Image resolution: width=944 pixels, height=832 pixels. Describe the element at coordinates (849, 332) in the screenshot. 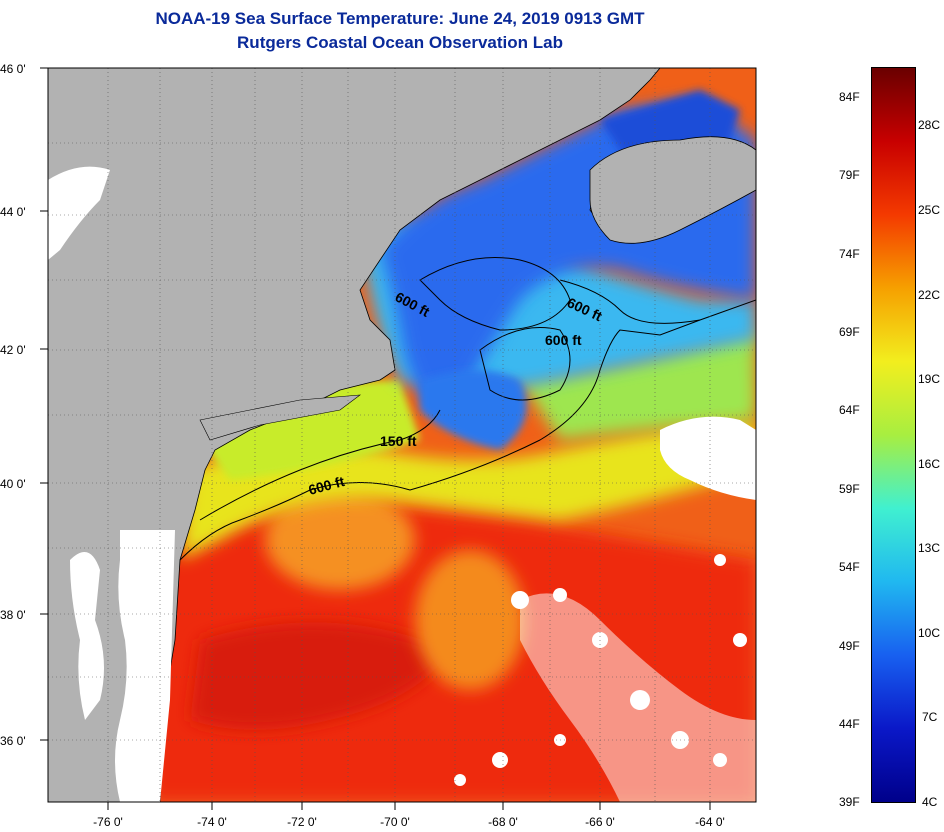

I see `cb-f-69: 69F` at that location.